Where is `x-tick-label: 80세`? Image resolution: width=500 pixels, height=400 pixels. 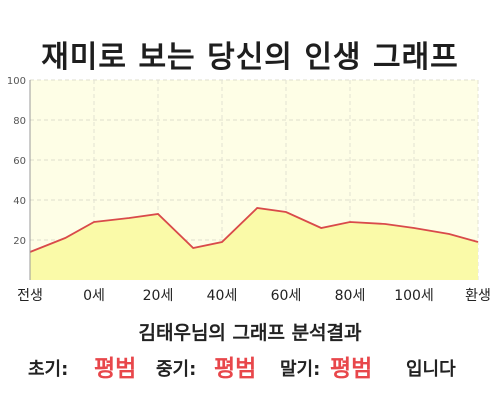
x-tick-label: 80세 is located at coordinates (350, 296).